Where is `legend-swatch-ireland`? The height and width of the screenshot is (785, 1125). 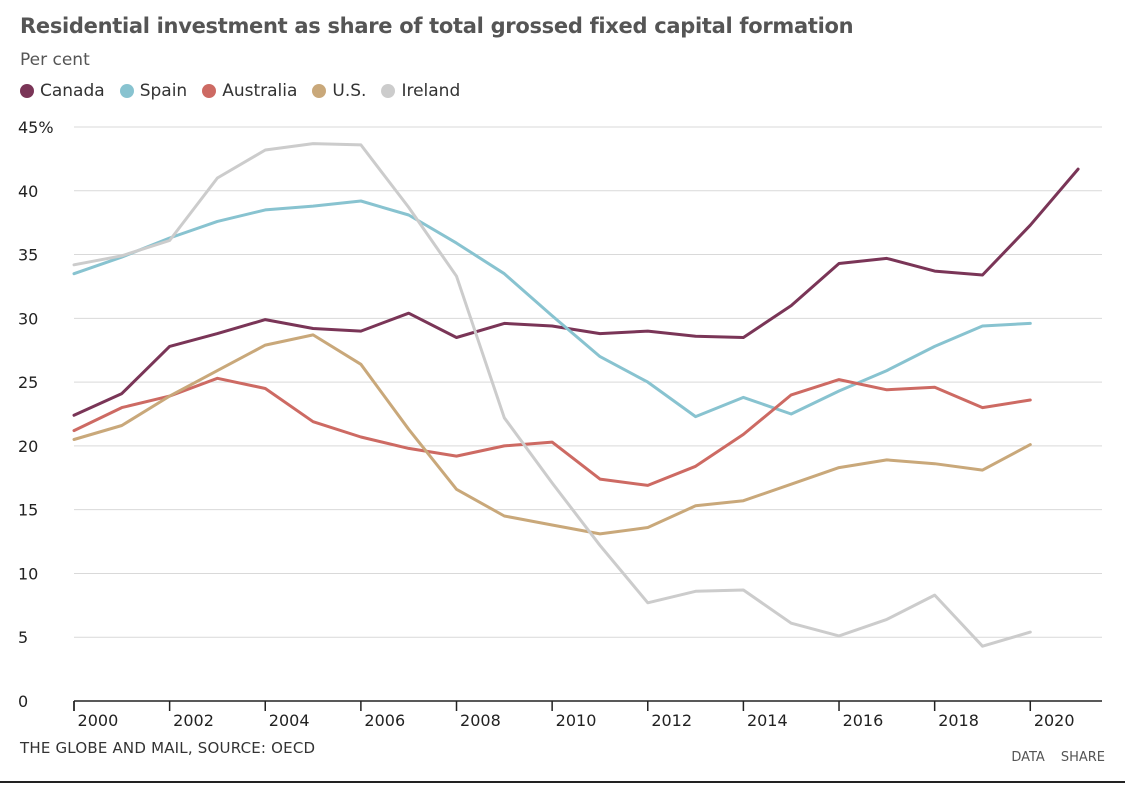
legend-swatch-ireland is located at coordinates (388, 91).